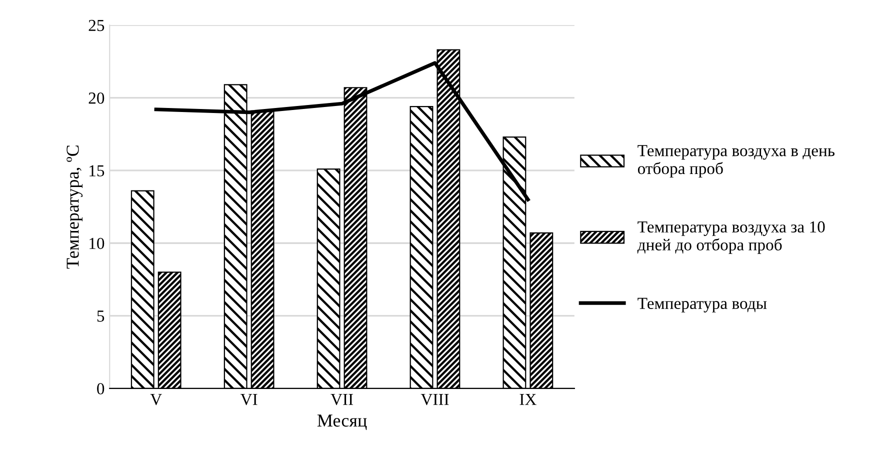 The image size is (877, 457). Describe the element at coordinates (97, 244) in the screenshot. I see `y-tick-label: 10` at that location.